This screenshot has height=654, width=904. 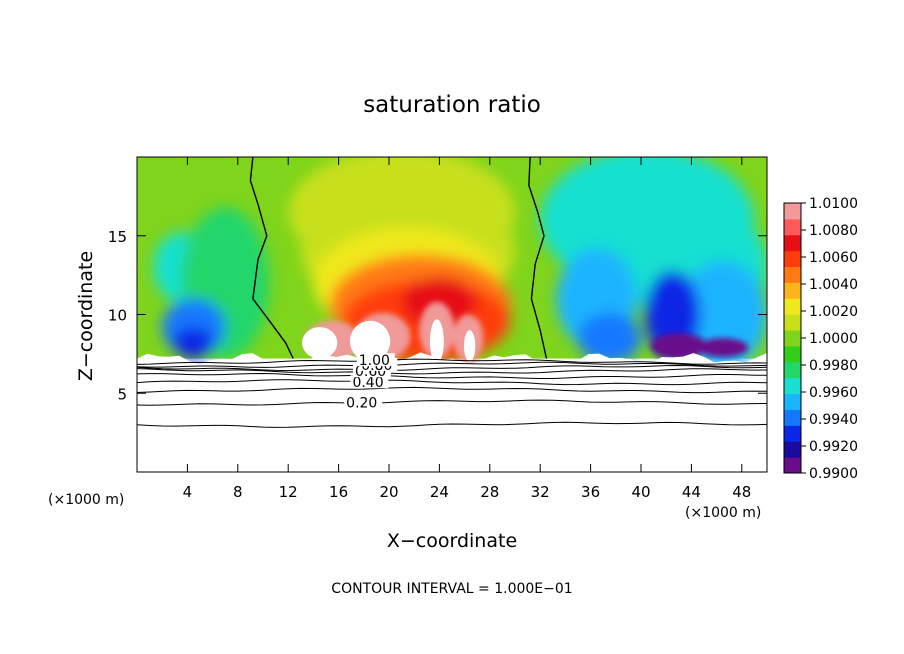 What do you see at coordinates (117, 237) in the screenshot?
I see `y-tick-label-15: 15` at bounding box center [117, 237].